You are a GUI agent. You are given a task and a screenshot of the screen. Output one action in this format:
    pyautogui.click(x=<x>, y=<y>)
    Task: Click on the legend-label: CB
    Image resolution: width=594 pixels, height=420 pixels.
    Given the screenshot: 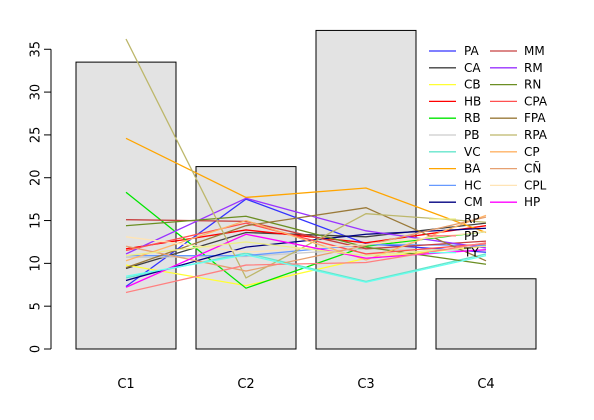 What is the action you would take?
    pyautogui.click(x=472, y=85)
    